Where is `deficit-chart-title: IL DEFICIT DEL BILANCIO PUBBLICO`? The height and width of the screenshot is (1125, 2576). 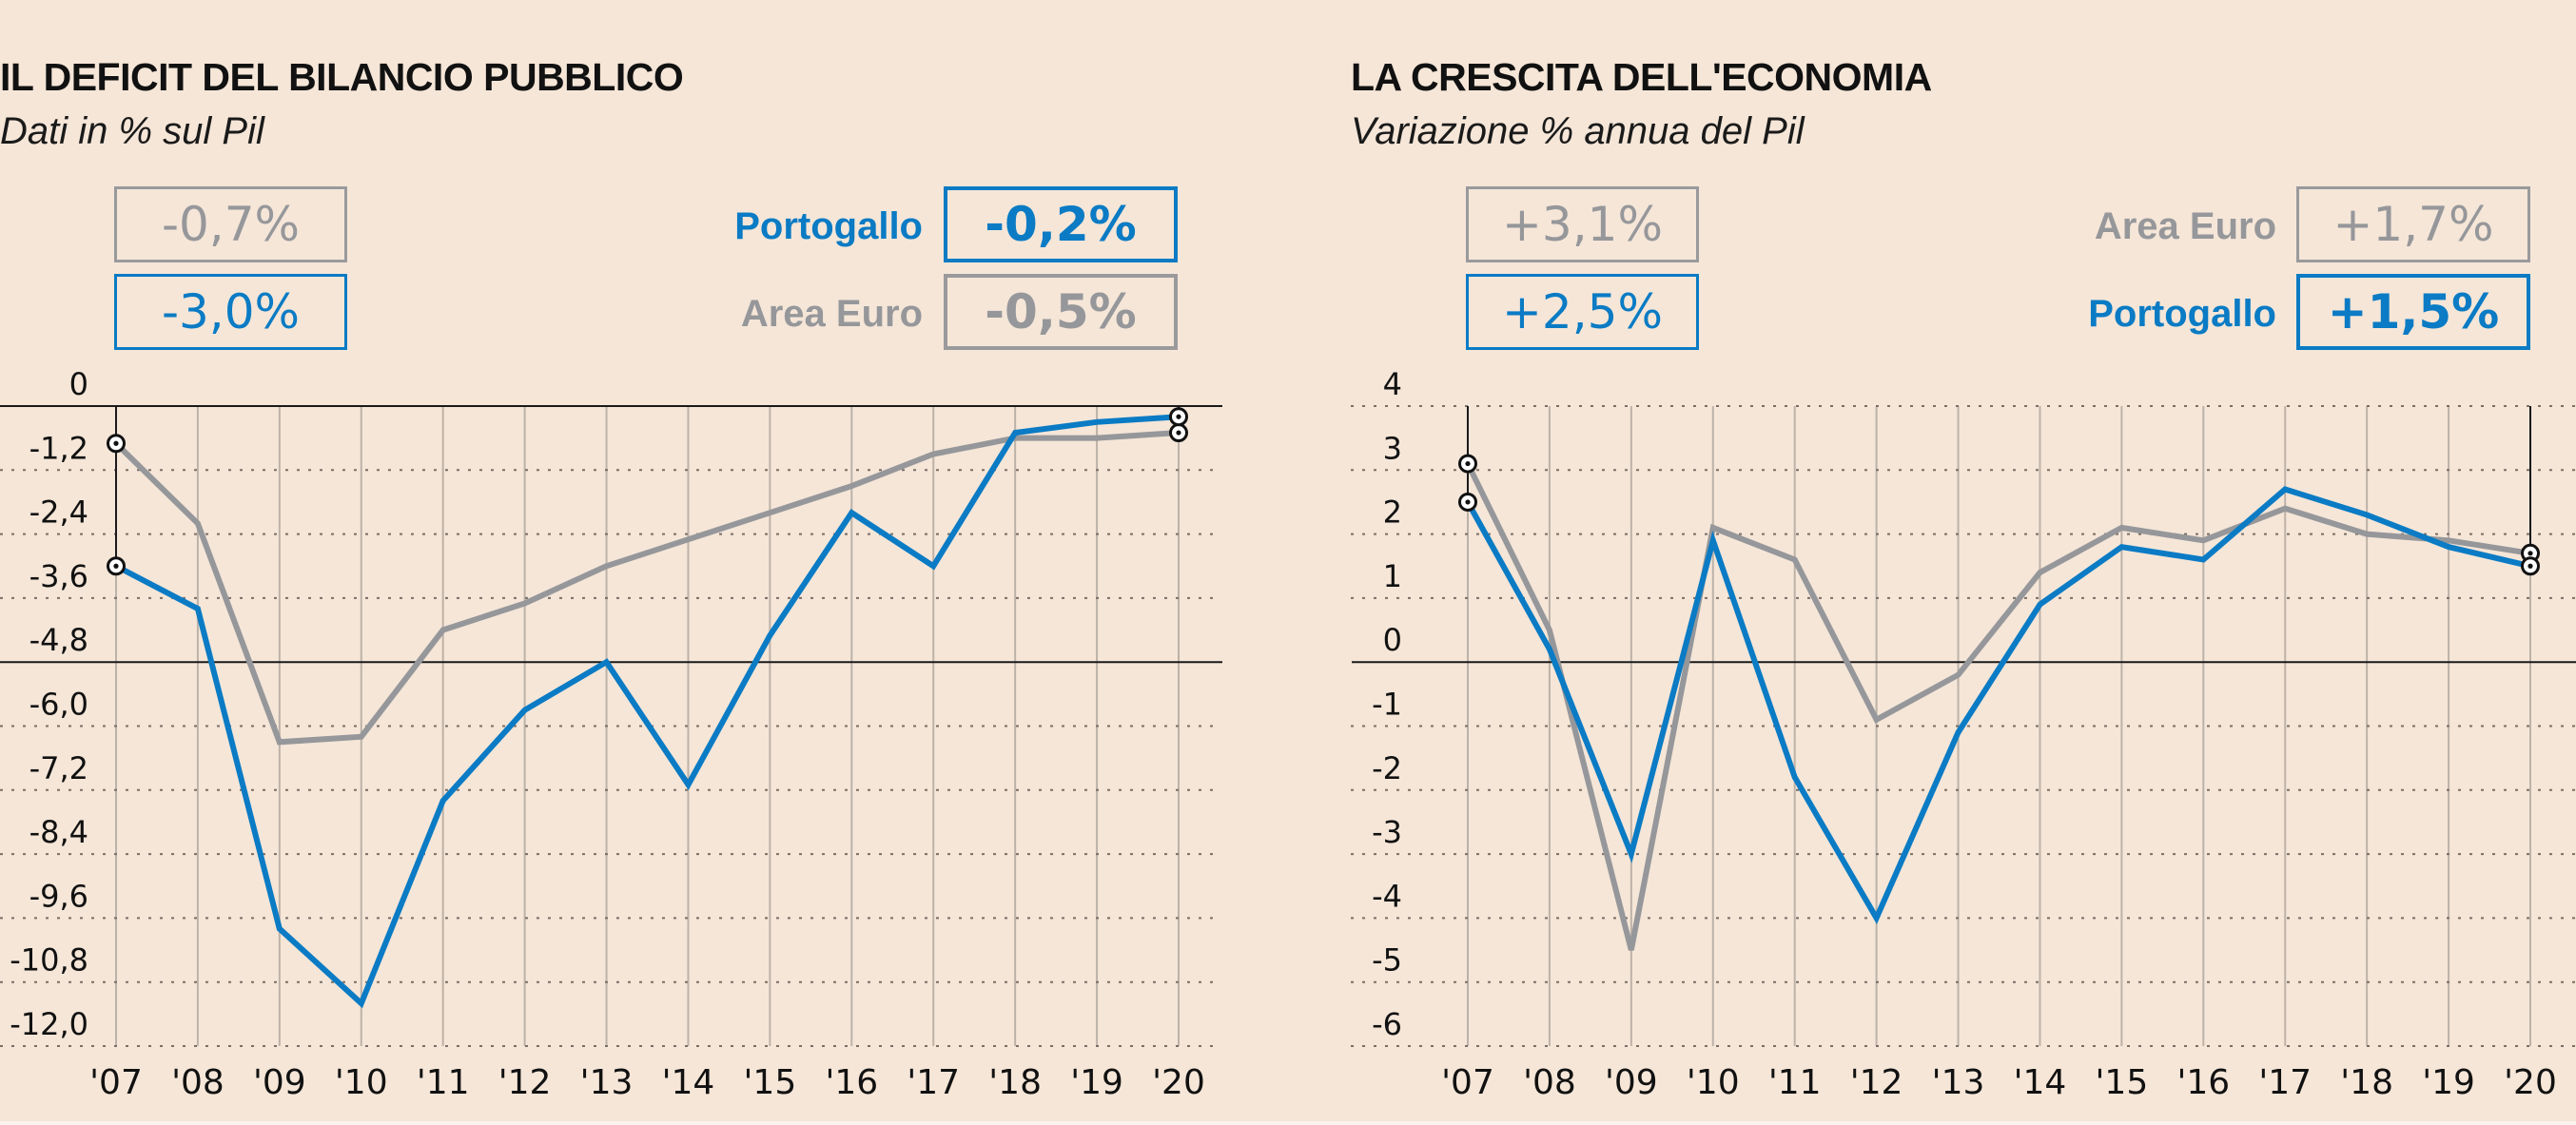 deficit-chart-title: IL DEFICIT DEL BILANCIO PUBBLICO is located at coordinates (342, 77).